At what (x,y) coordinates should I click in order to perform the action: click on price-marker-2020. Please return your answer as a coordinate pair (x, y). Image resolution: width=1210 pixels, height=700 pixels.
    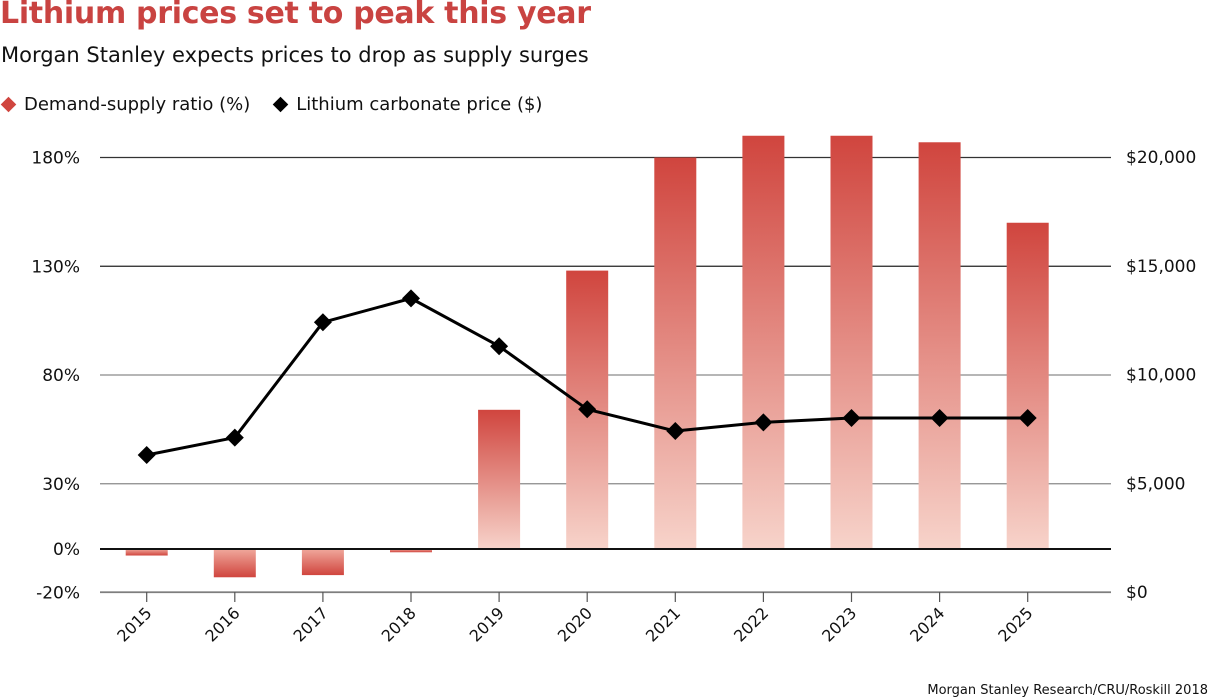
    Looking at the image, I should click on (587, 409).